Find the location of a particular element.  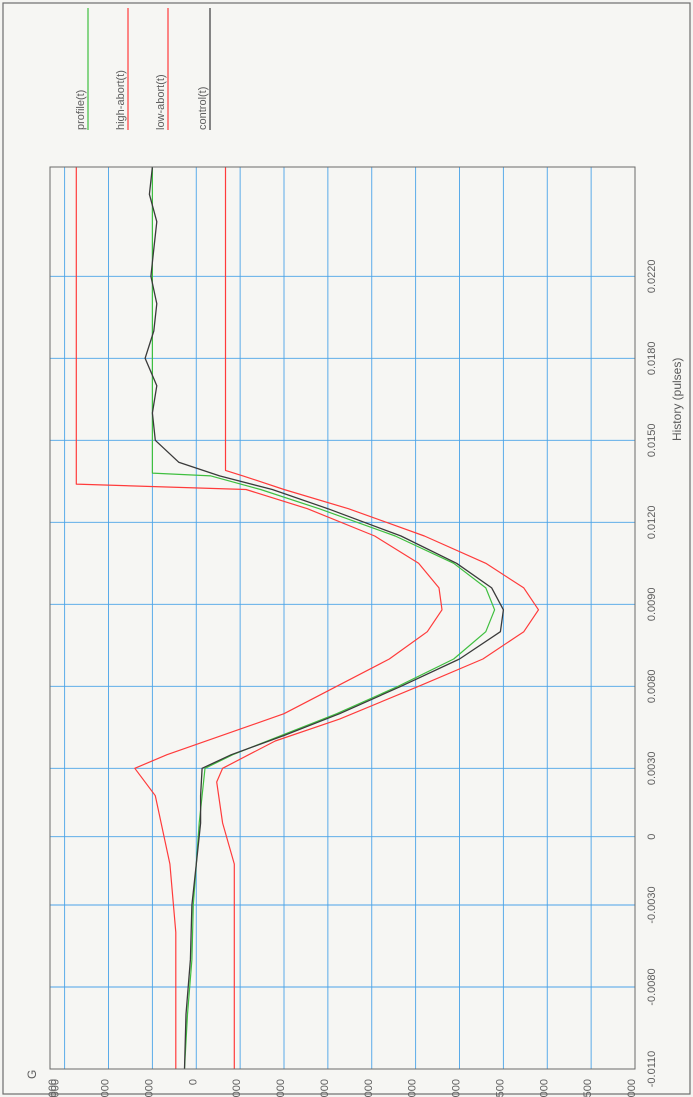

legend-label-2: low-abort(t) is located at coordinates (161, 102).